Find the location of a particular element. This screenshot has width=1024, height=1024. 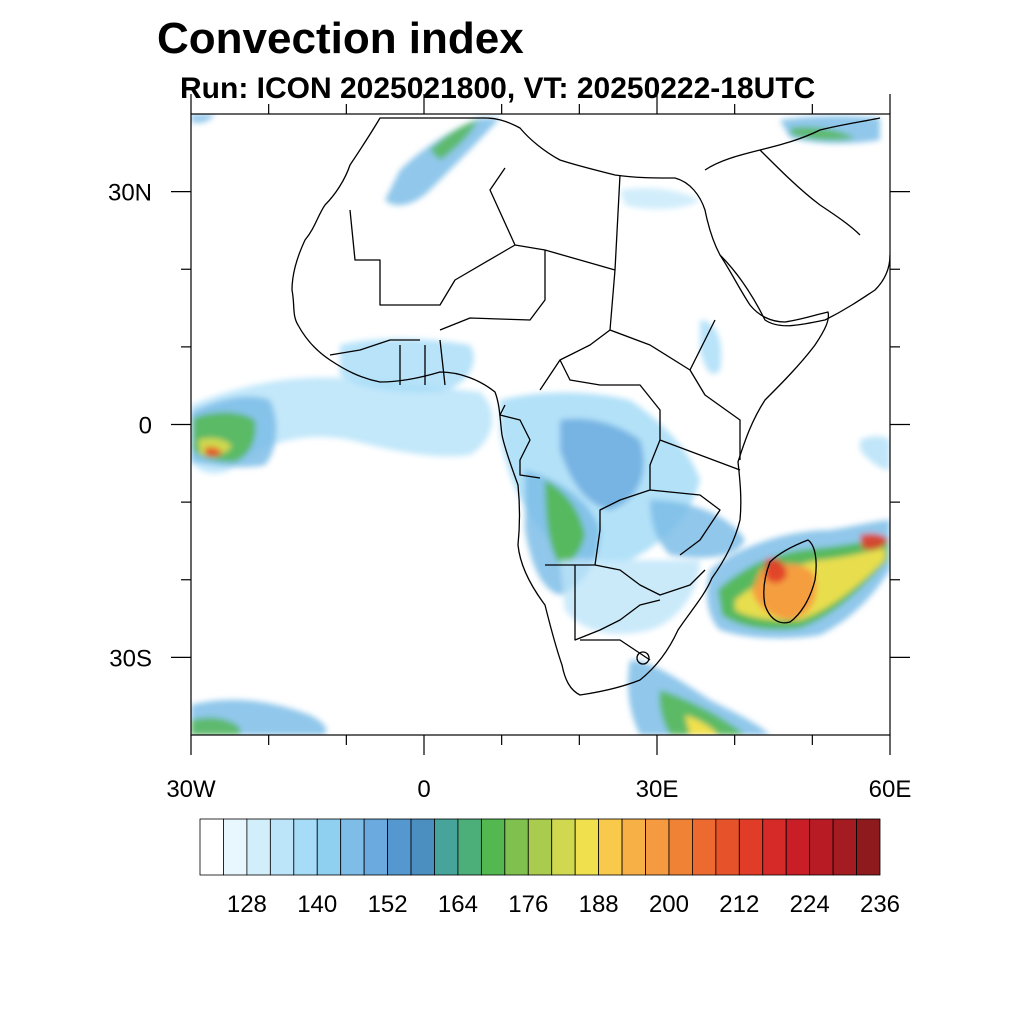

shade-north-atlantic-green is located at coordinates (454, 140).